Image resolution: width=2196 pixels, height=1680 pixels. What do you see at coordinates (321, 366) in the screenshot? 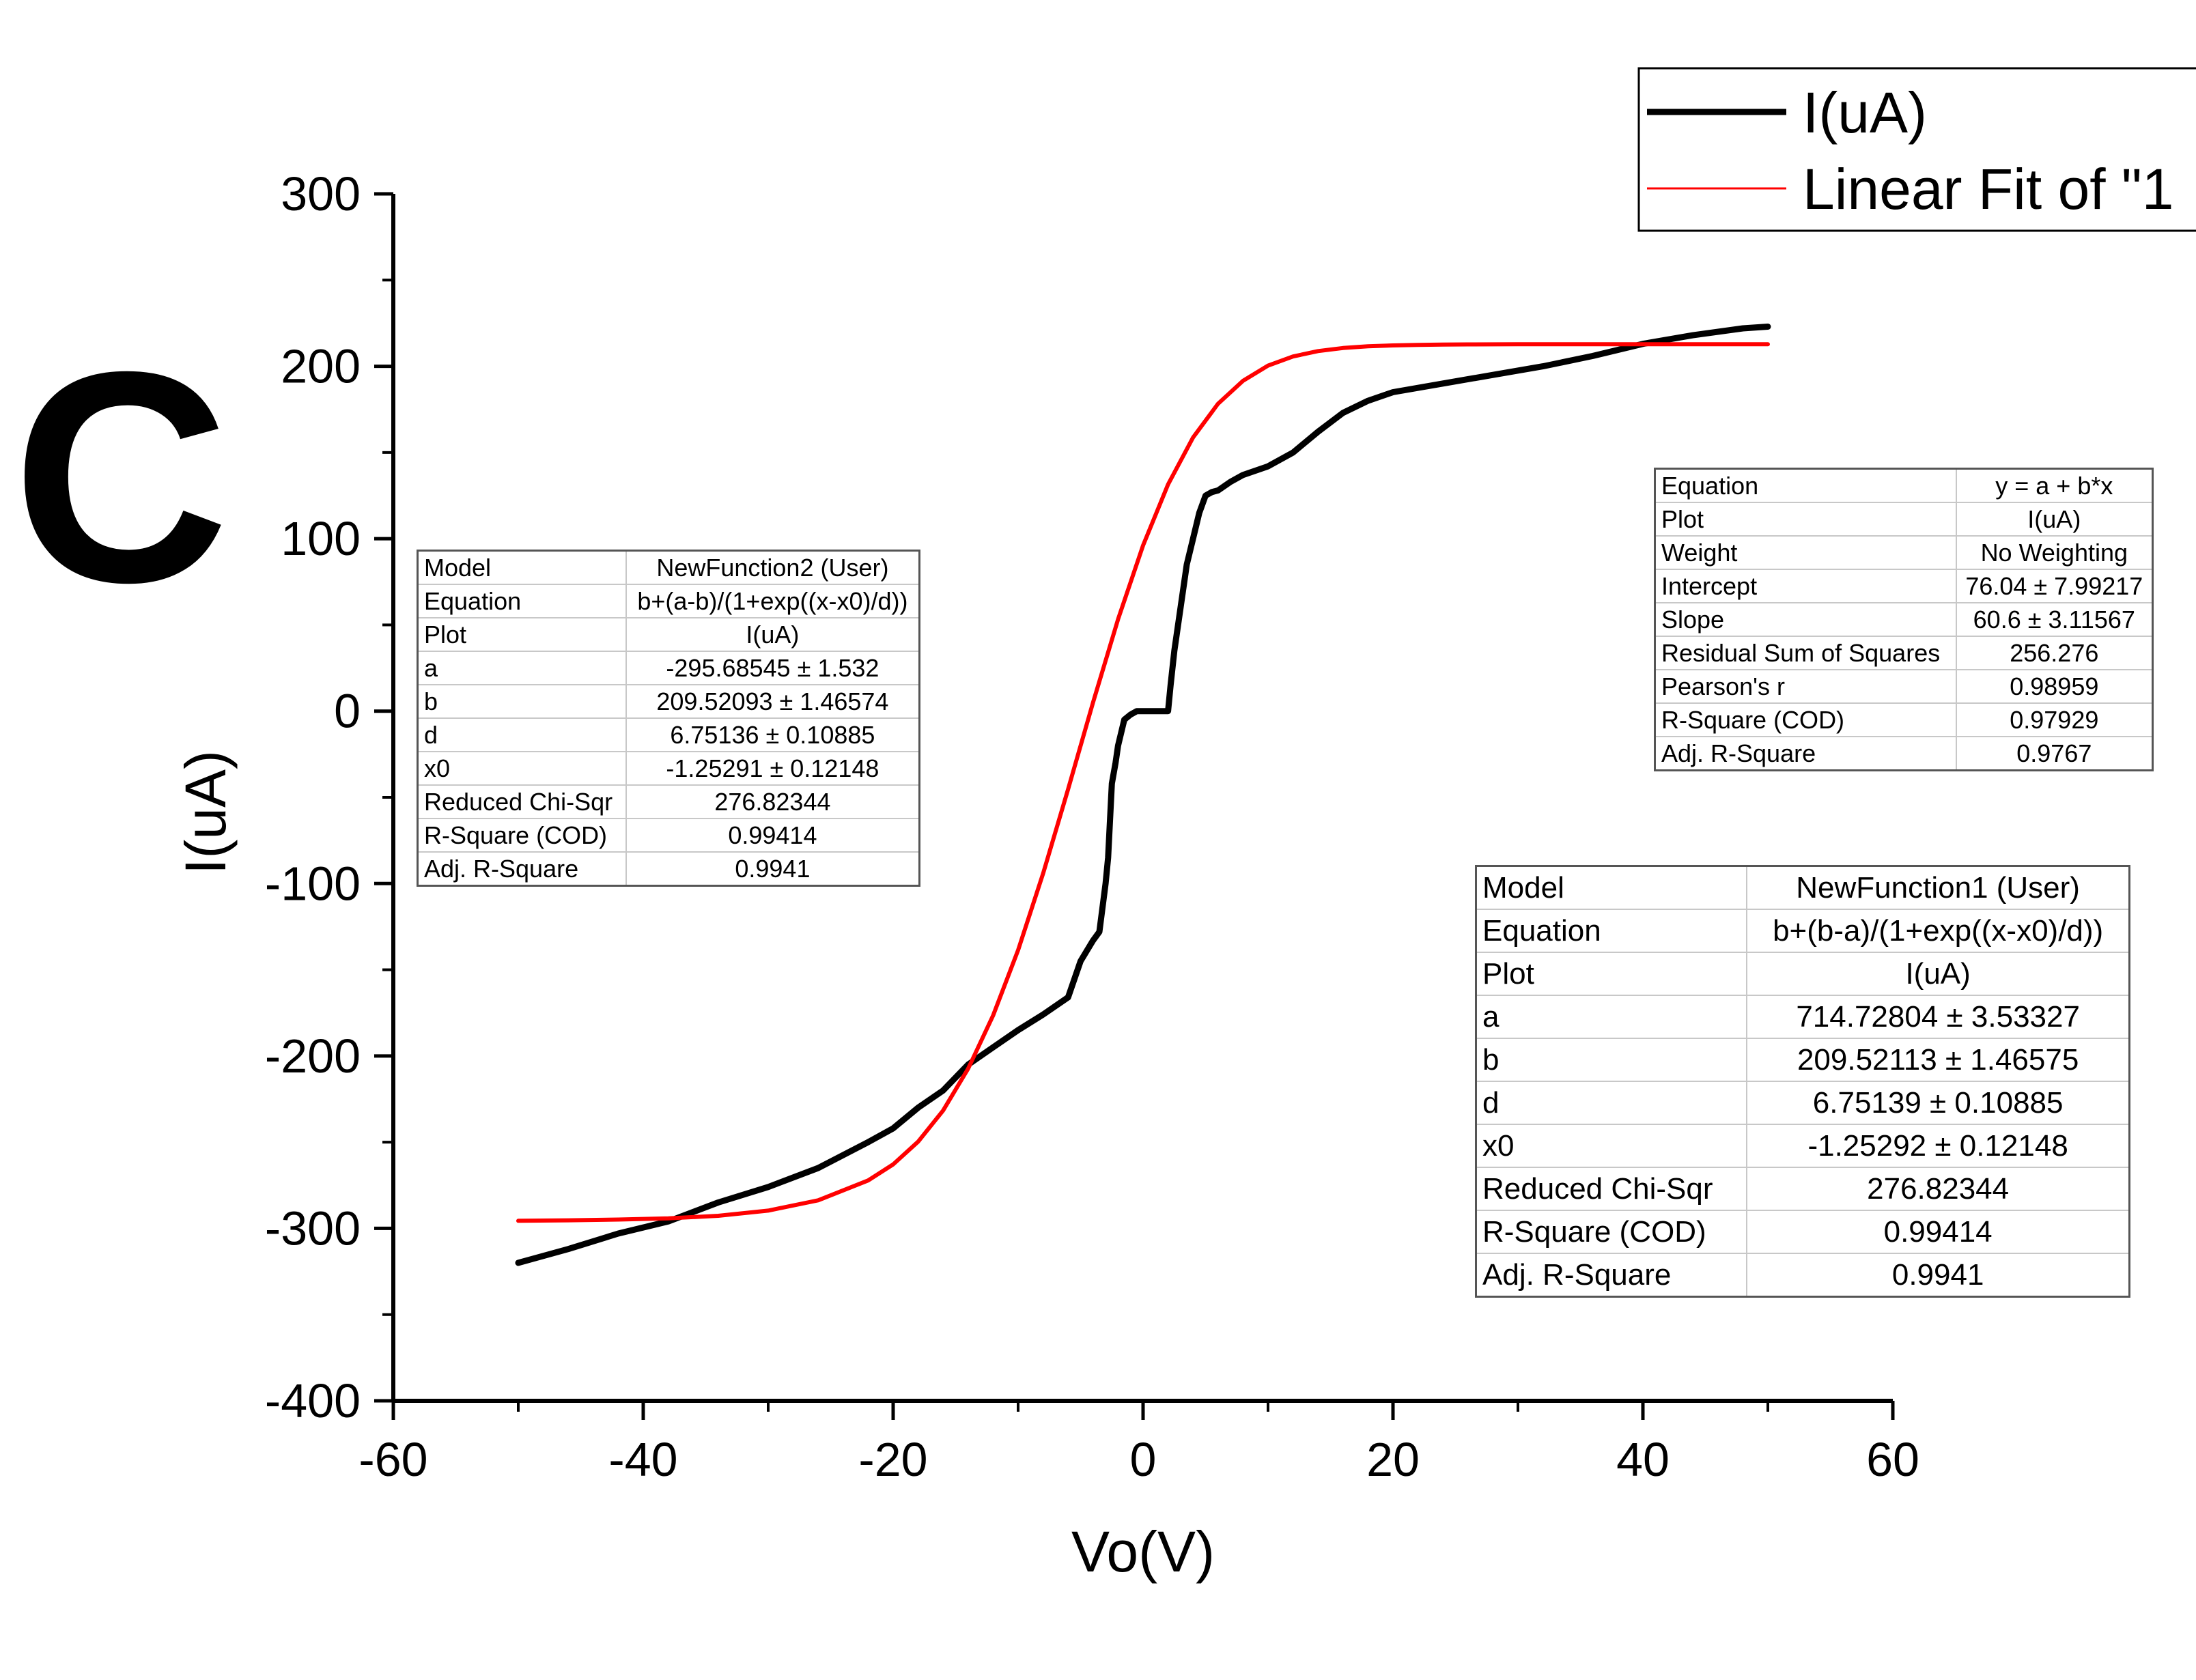
I see `y-tick-label: 200` at bounding box center [321, 366].